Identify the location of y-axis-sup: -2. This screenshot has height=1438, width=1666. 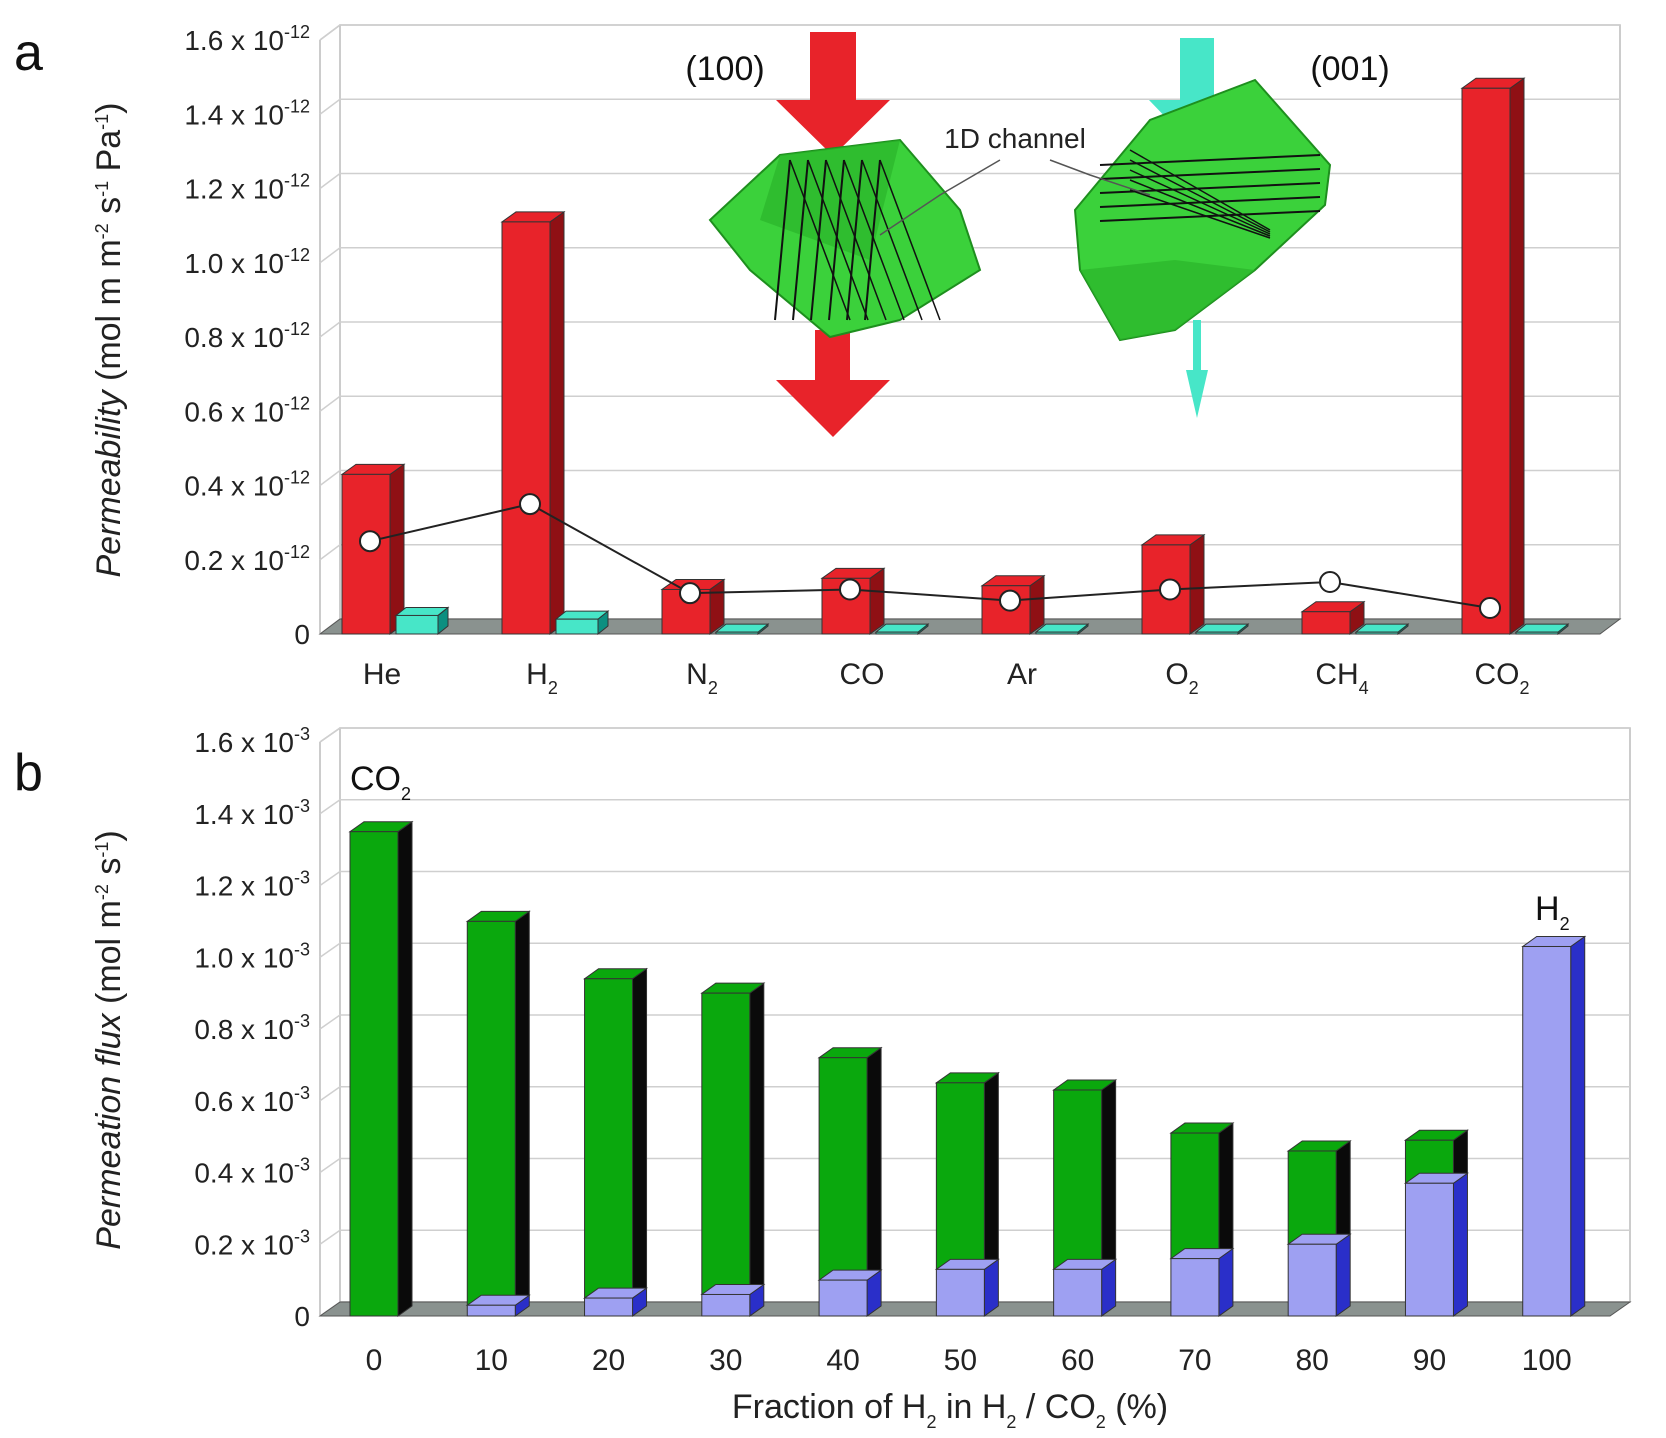
(102, 892).